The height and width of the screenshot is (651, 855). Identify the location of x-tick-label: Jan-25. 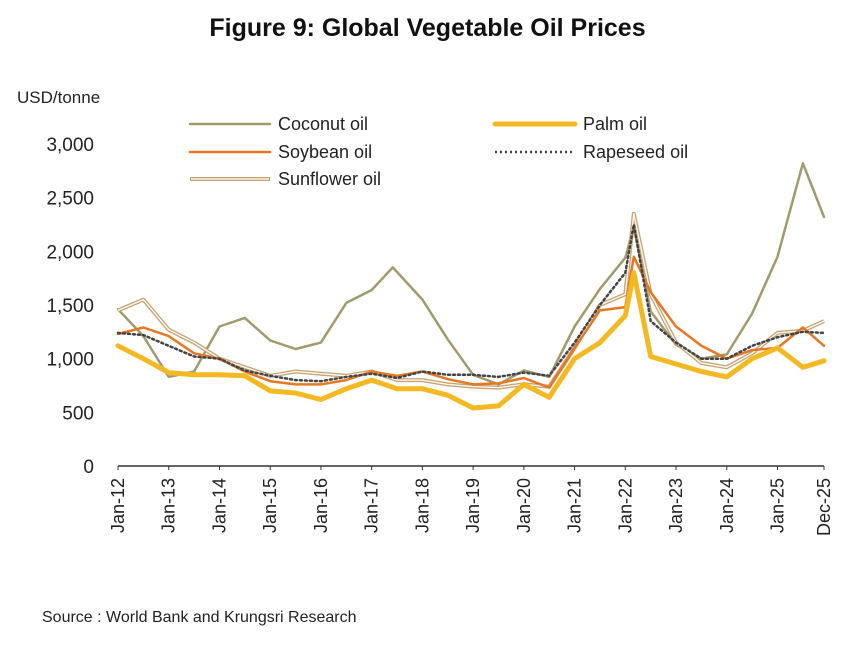
(778, 505).